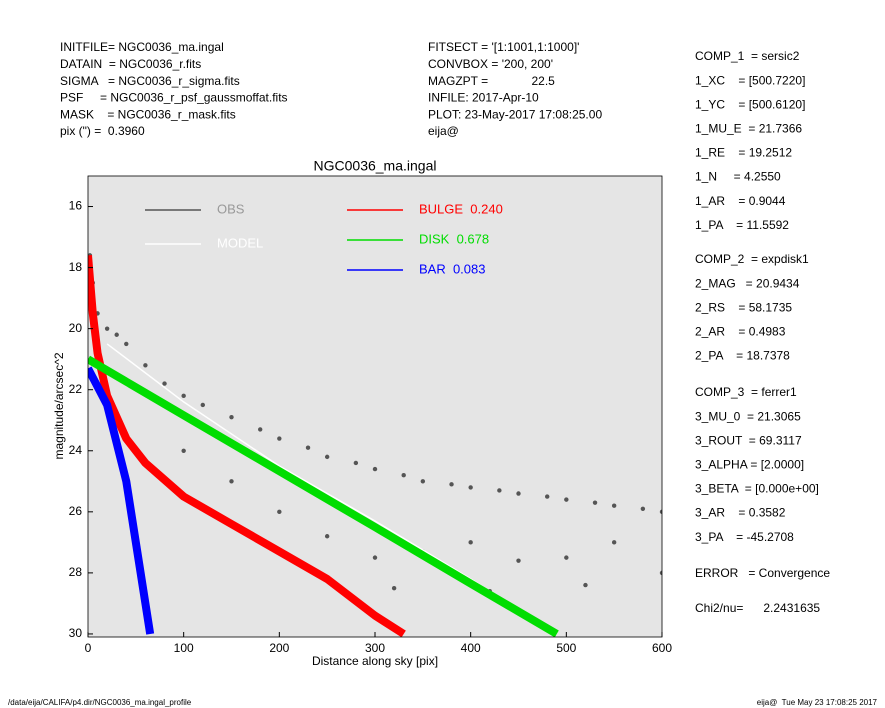  Describe the element at coordinates (443, 131) in the screenshot. I see `header-middle-line: eija@` at that location.